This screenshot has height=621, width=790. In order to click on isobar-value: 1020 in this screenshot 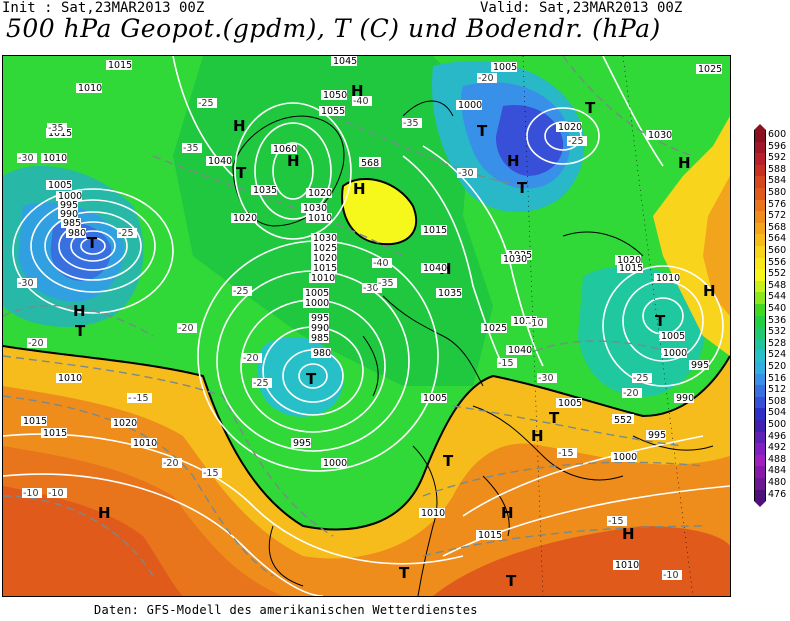, I will do `click(325, 258)`.